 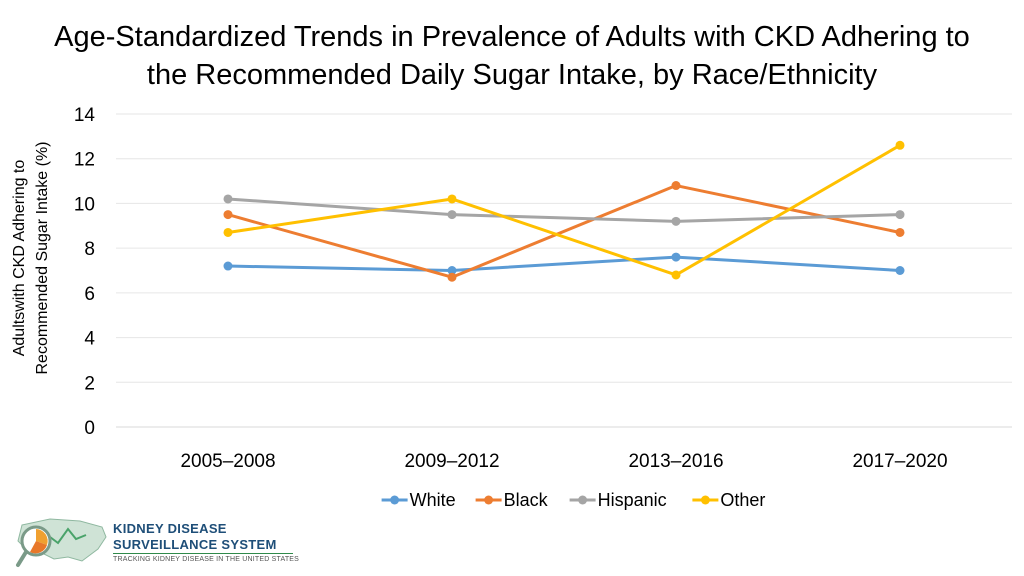 I want to click on y-tick-label: 12, so click(x=84, y=160).